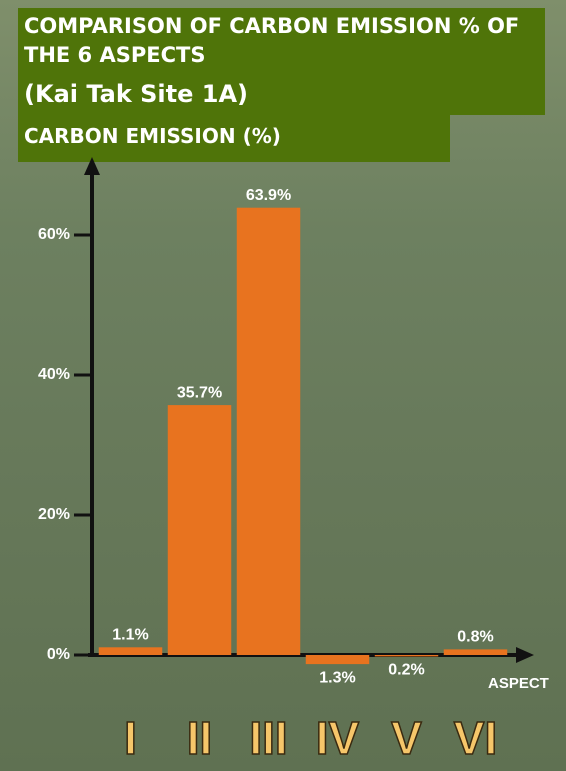 The height and width of the screenshot is (771, 566). What do you see at coordinates (475, 738) in the screenshot?
I see `x-tick-label: VI` at bounding box center [475, 738].